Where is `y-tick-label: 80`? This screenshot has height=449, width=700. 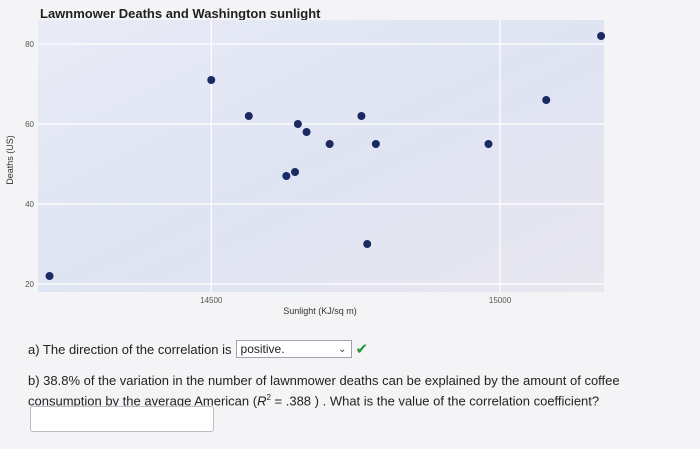
y-tick-label: 80 is located at coordinates (29, 44).